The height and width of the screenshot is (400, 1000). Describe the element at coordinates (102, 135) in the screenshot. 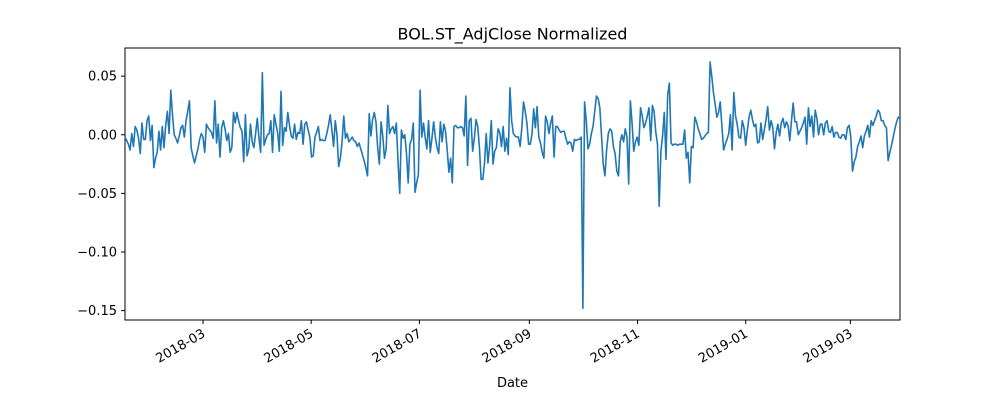

I see `y-tick-label: 0.00` at that location.